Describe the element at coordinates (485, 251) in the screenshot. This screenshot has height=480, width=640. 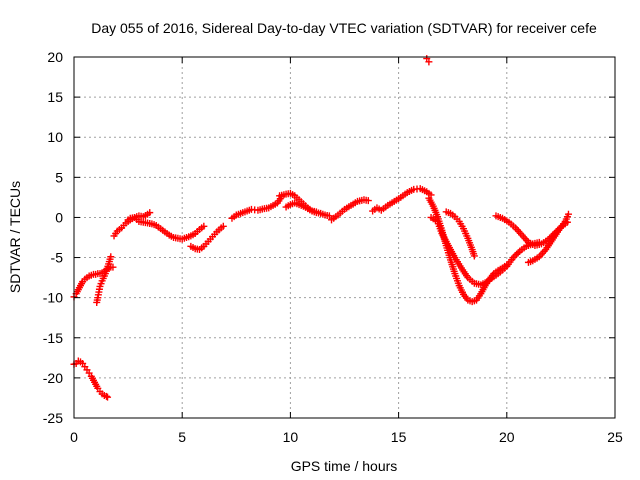
I see `series-seg-m` at that location.